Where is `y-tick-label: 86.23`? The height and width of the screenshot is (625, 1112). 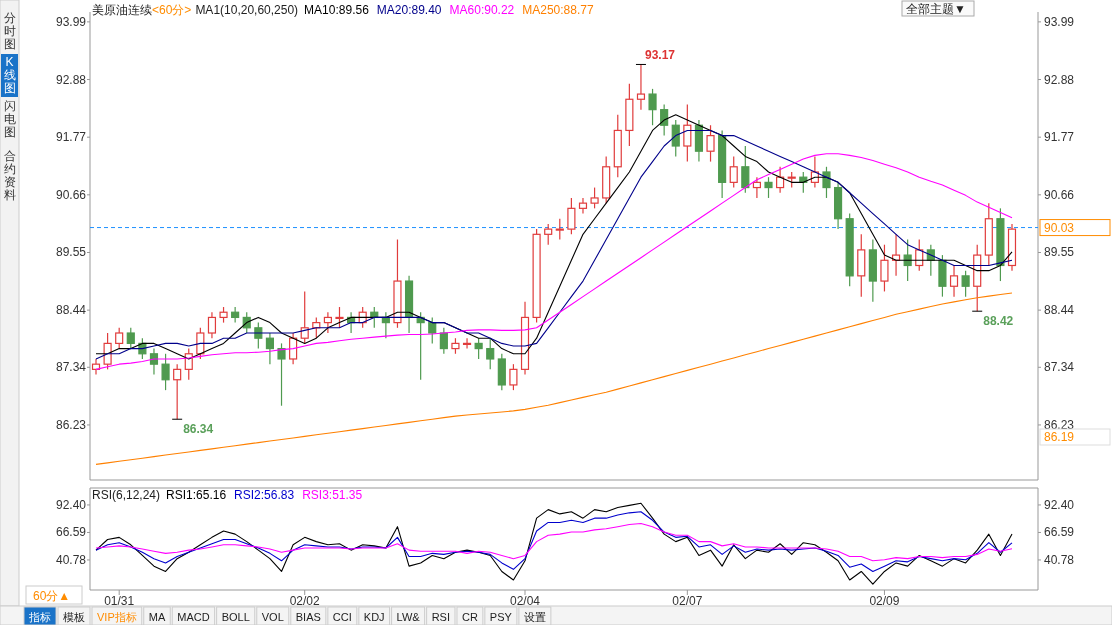 y-tick-label: 86.23 is located at coordinates (71, 424).